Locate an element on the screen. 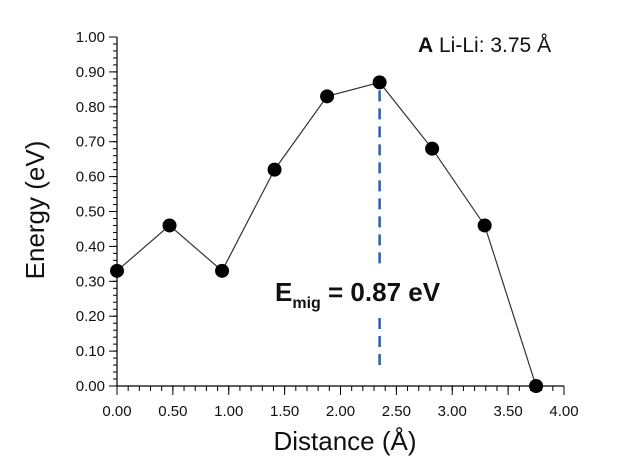  chart-title-letter: A is located at coordinates (425, 45).